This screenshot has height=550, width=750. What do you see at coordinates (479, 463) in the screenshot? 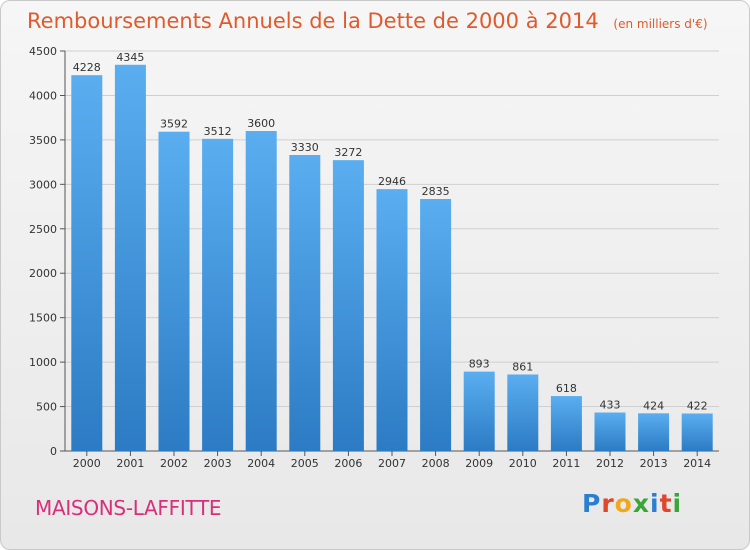
I see `x-tick-label: 2009` at bounding box center [479, 463].